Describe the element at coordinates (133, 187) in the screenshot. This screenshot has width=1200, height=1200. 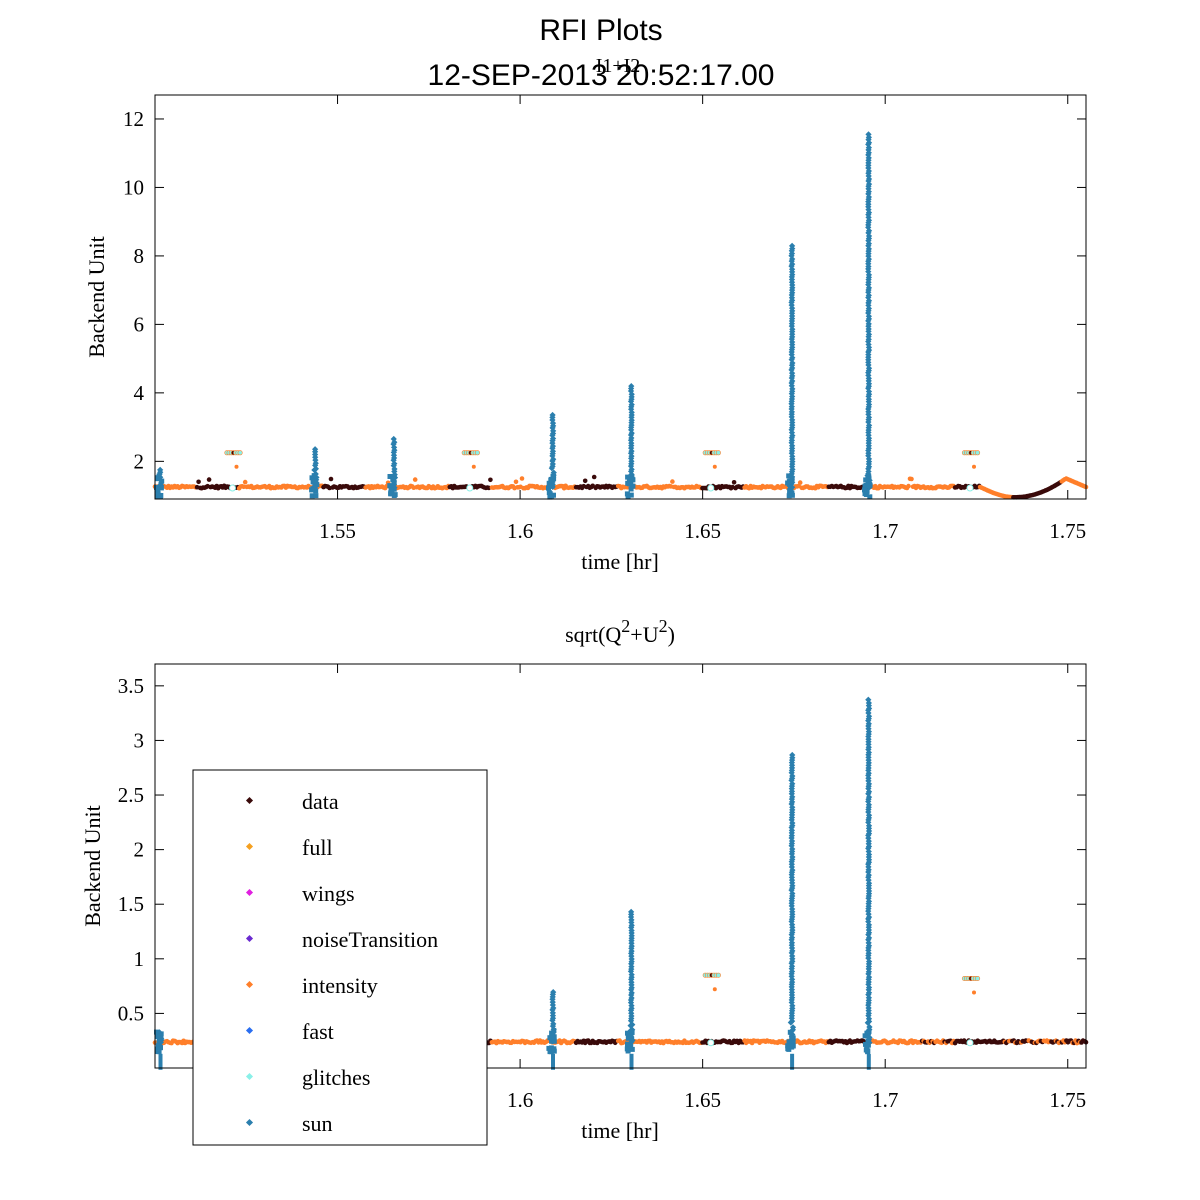
I see `top-ytick-label: 10` at that location.